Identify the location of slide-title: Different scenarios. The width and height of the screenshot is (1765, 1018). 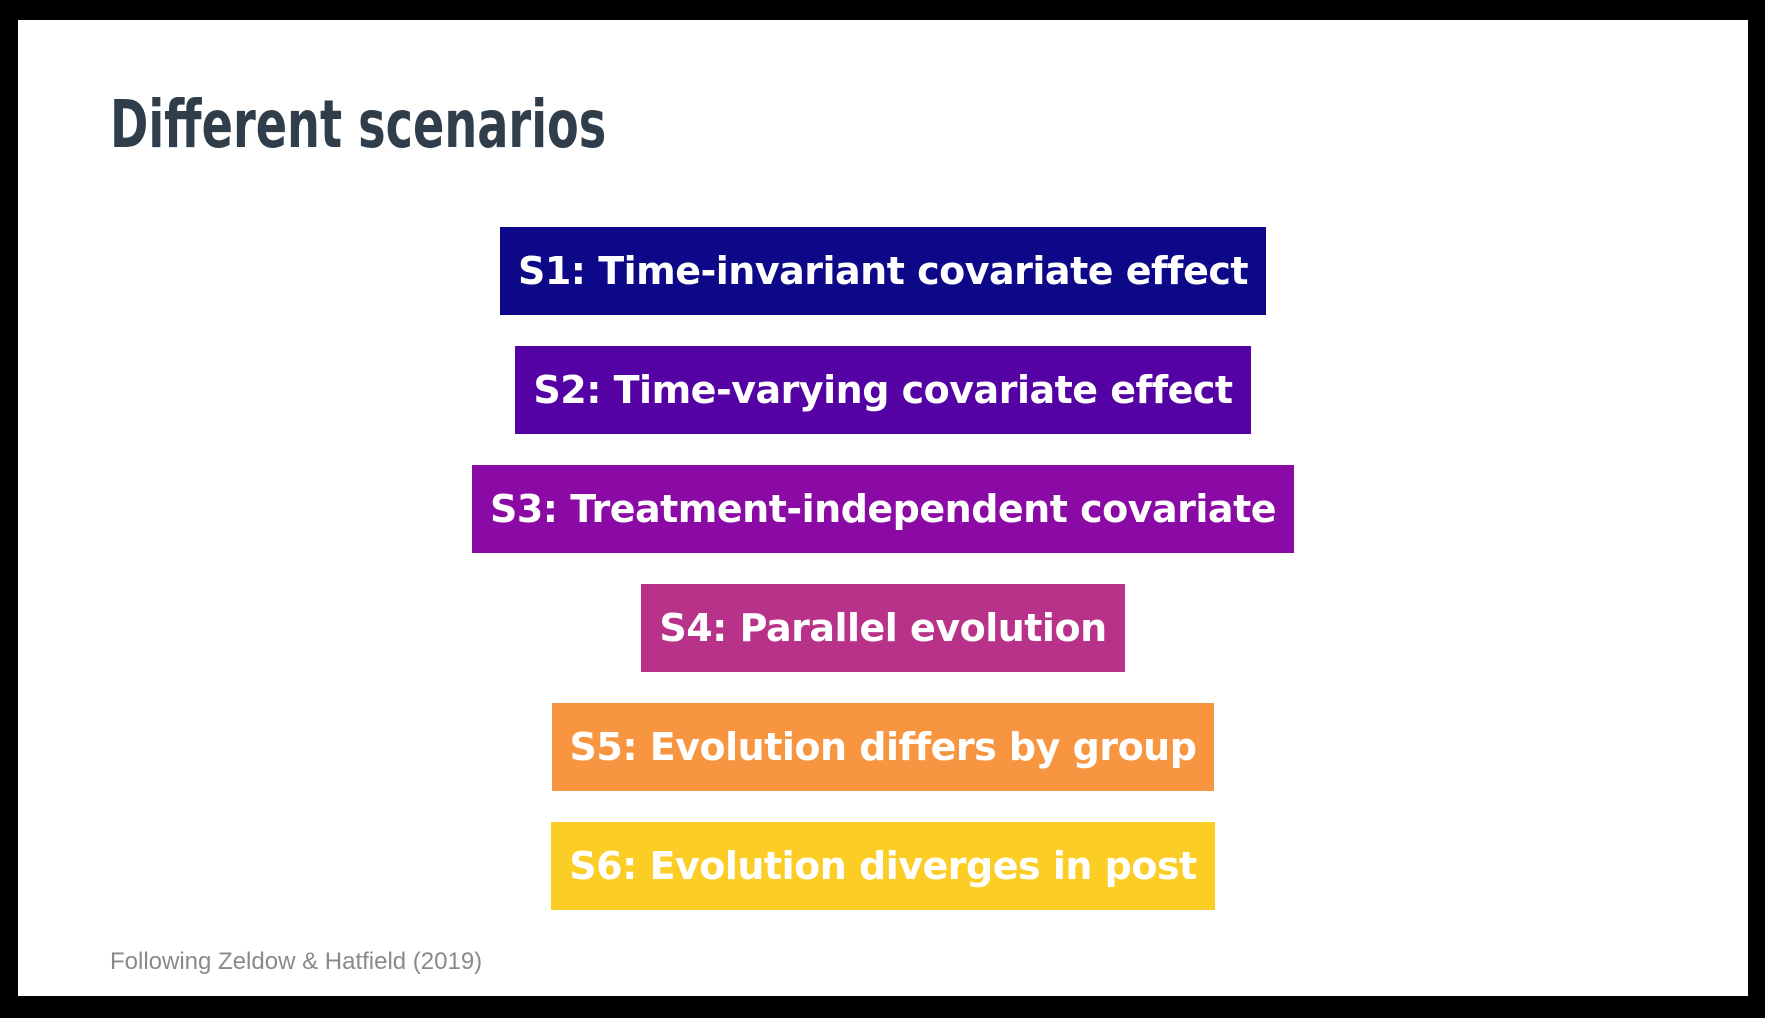
(358, 124).